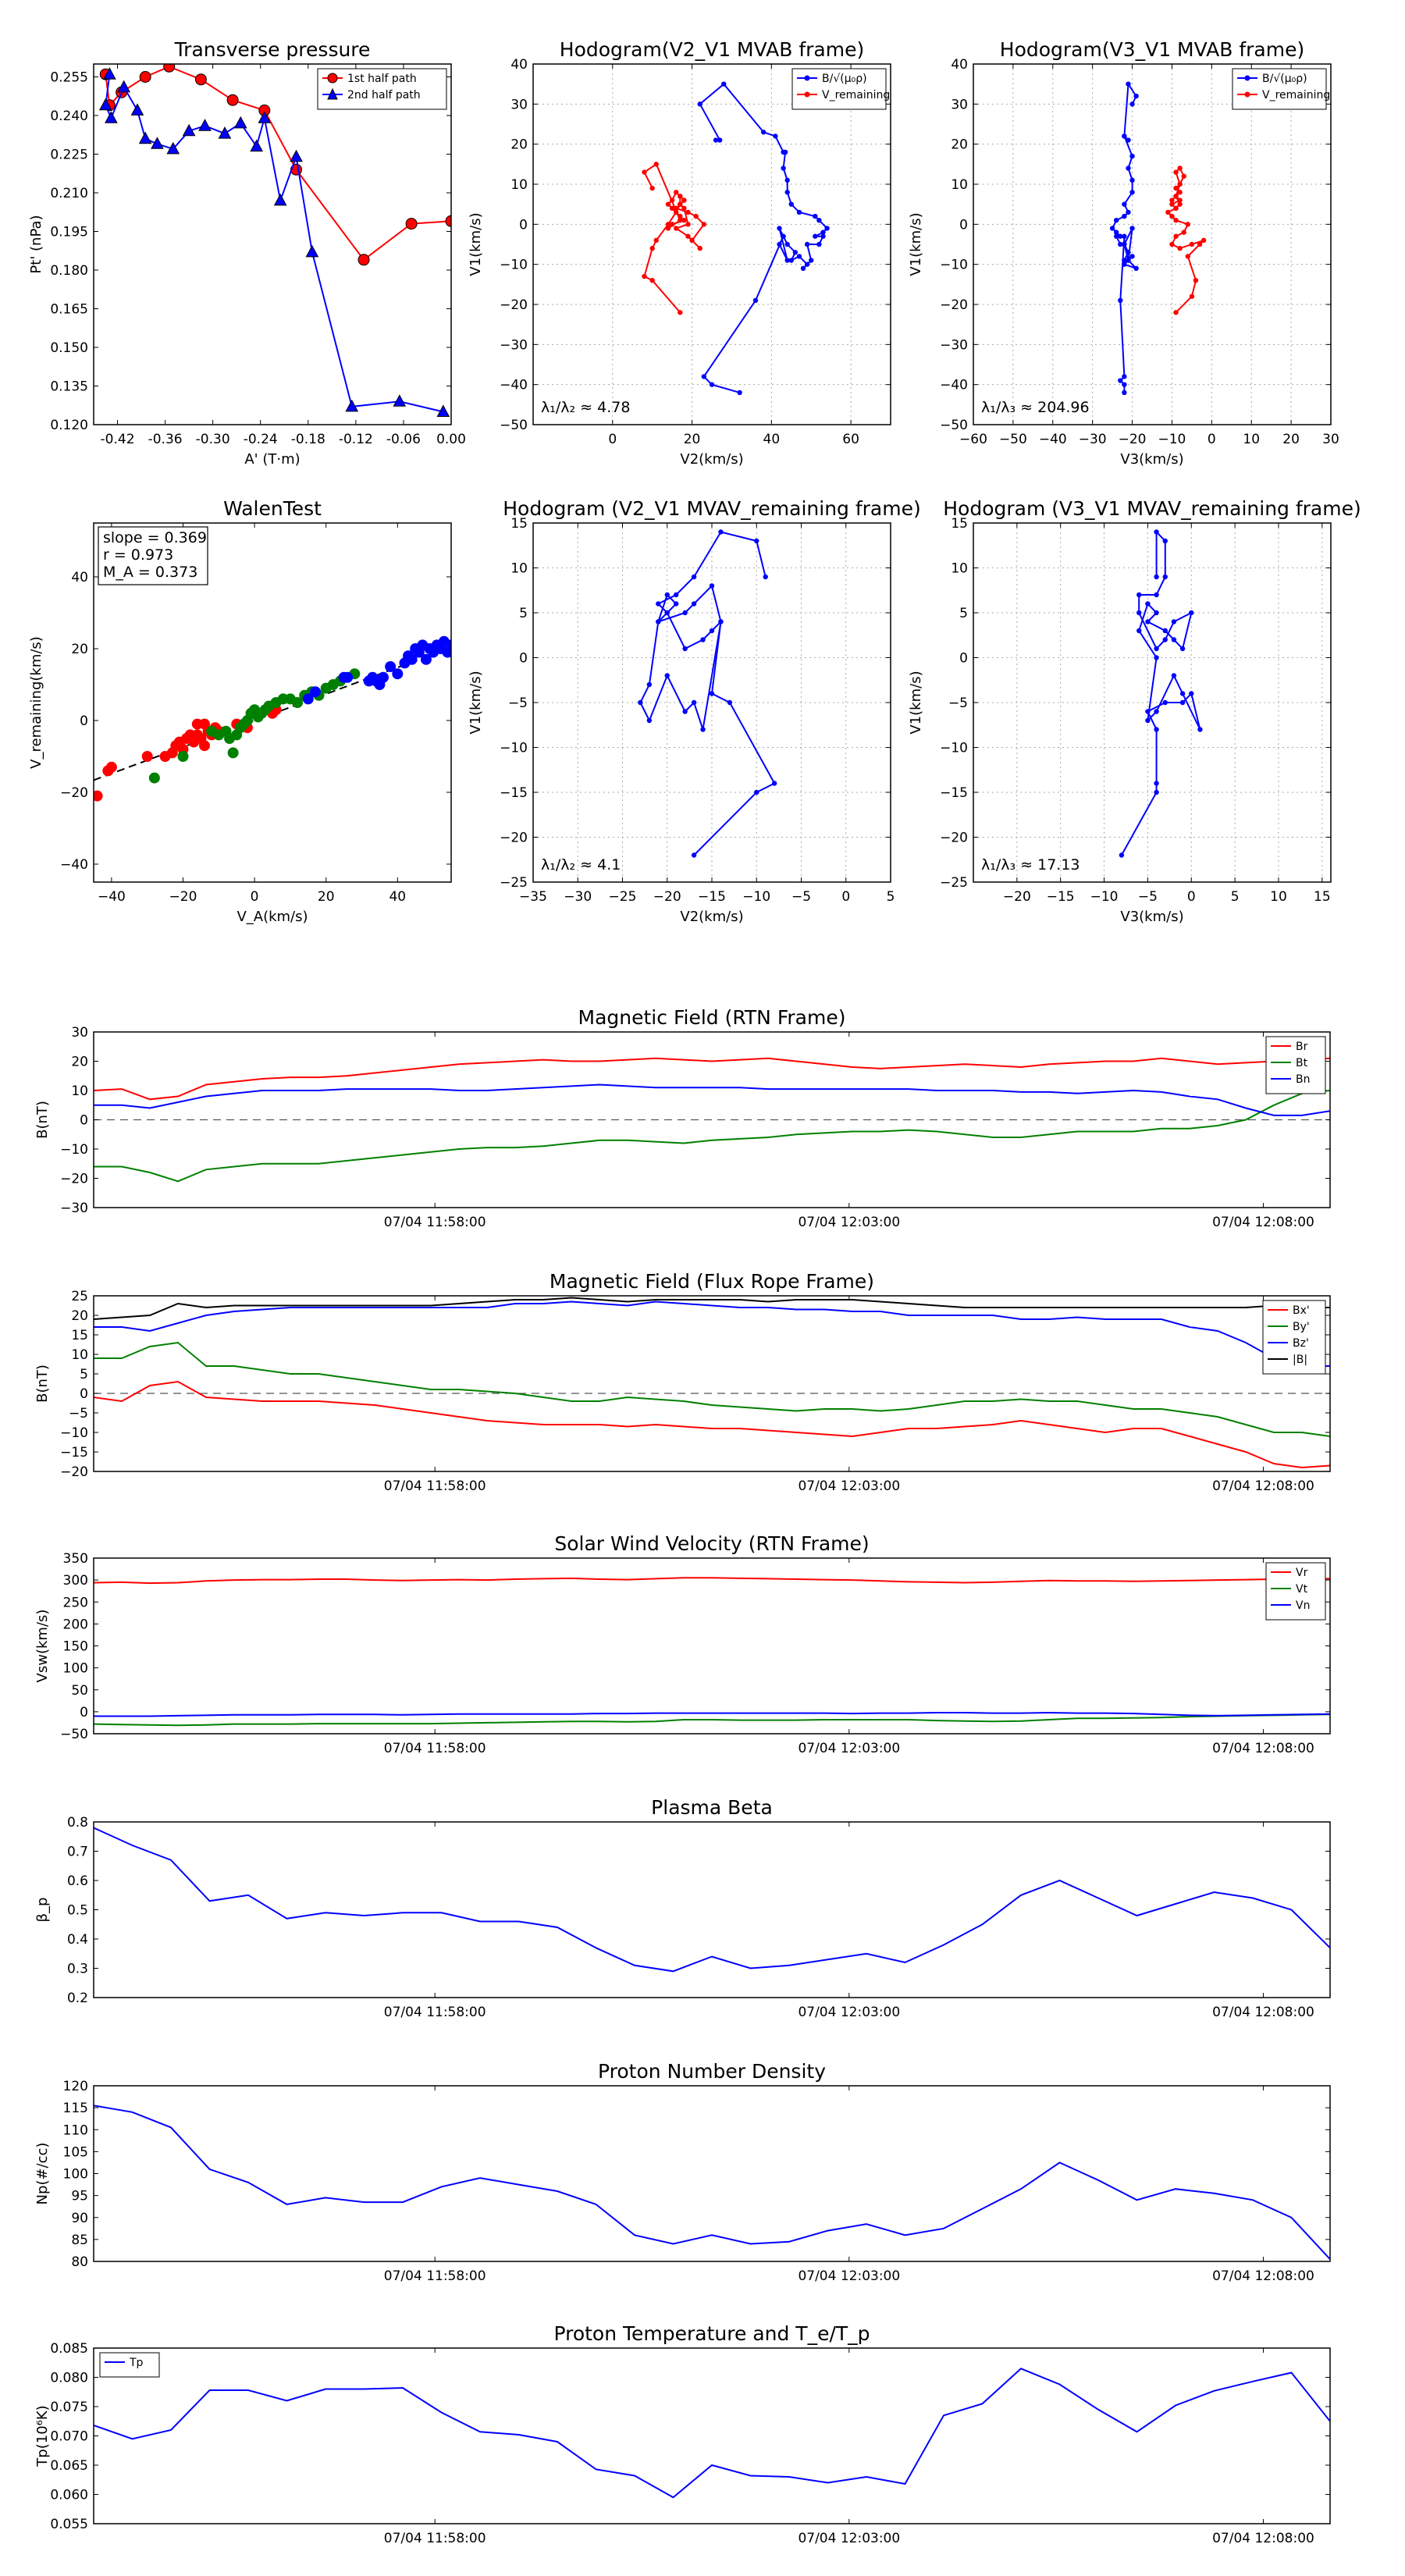 This screenshot has width=1405, height=2576. I want to click on x-axis-label: A' (T·m), so click(272, 459).